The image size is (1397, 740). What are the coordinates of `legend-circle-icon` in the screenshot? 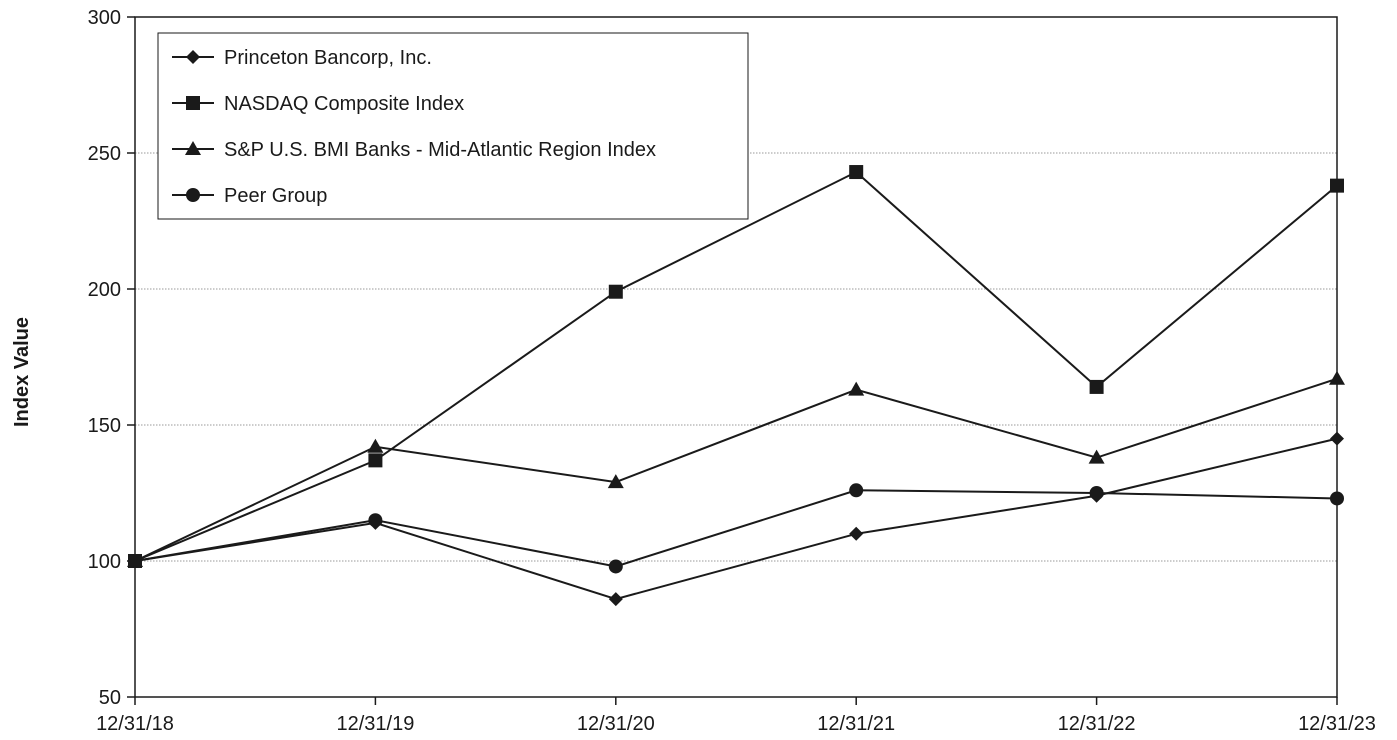 It's located at (193, 195).